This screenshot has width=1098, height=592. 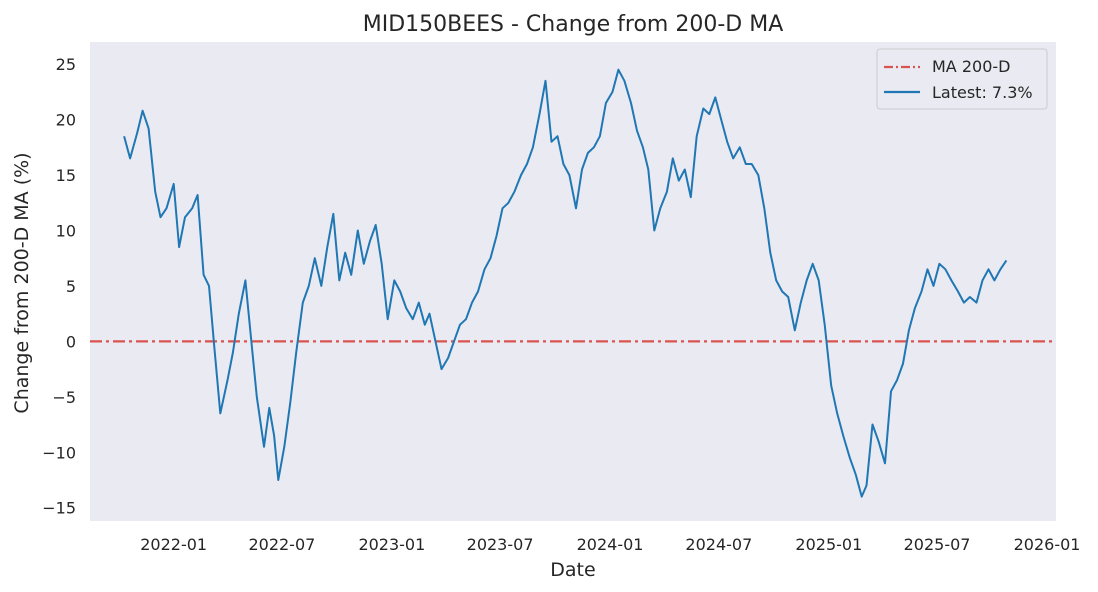 I want to click on legend-label-ma-200d: MA 200-D, so click(x=971, y=66).